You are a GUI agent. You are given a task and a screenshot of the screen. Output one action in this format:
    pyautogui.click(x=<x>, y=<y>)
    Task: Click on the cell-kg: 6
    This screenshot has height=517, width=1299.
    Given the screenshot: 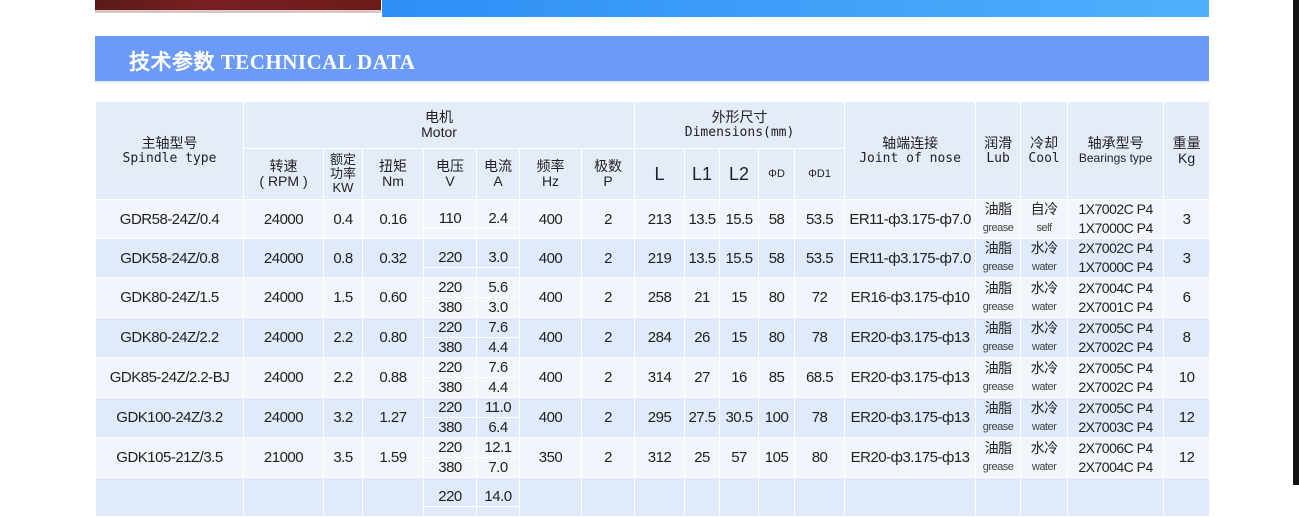 What is the action you would take?
    pyautogui.click(x=1187, y=297)
    